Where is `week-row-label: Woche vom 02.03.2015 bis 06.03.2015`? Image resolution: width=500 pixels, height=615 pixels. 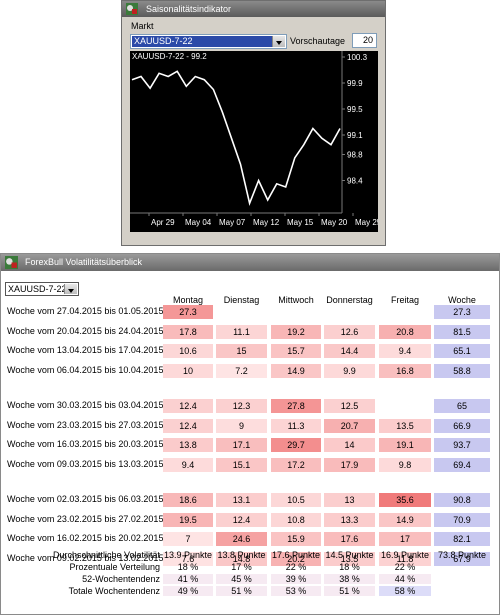 week-row-label: Woche vom 02.03.2015 bis 06.03.2015 is located at coordinates (85, 499).